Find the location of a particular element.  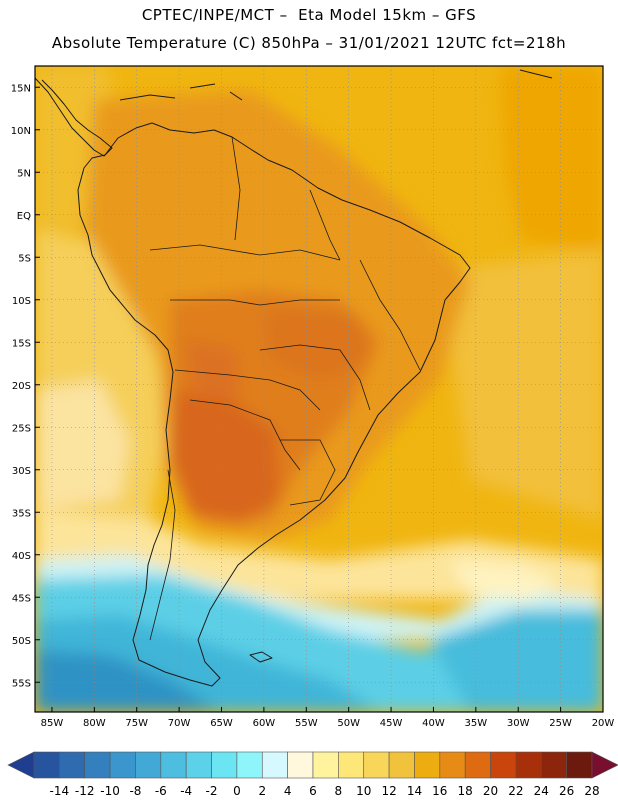

colorbar-label: 20 is located at coordinates (490, 791).